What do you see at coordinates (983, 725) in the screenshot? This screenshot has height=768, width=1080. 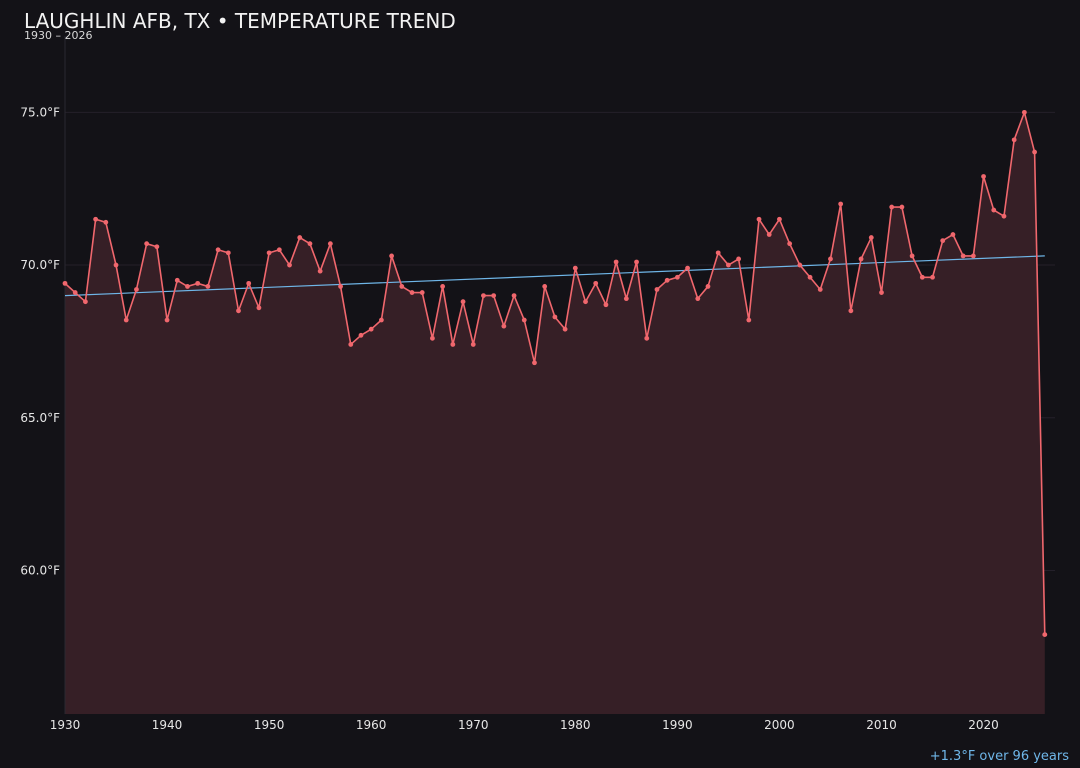 I see `x-tick-label: 2020` at bounding box center [983, 725].